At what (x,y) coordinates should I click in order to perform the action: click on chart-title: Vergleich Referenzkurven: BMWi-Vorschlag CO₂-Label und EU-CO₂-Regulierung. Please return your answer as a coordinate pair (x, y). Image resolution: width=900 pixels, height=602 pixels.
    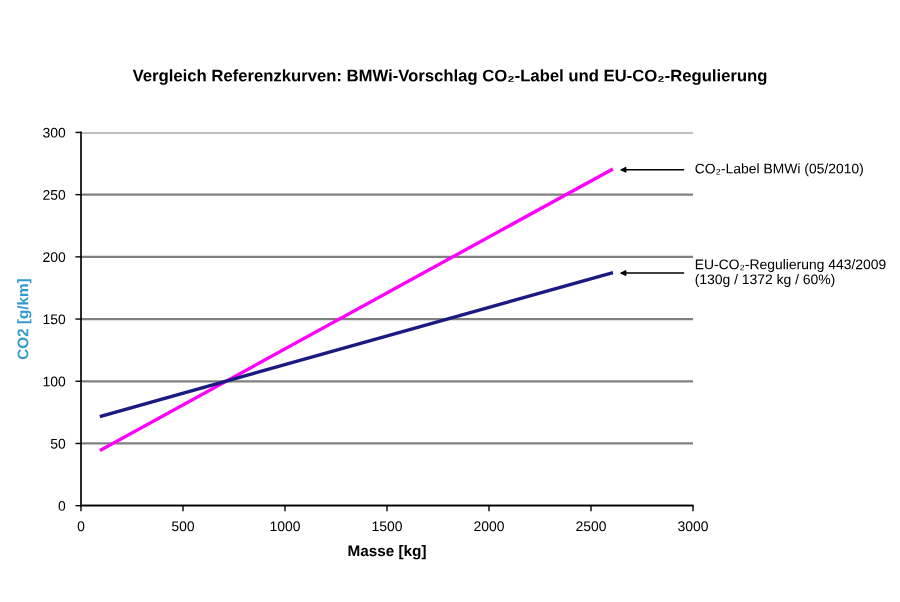
    Looking at the image, I should click on (449, 77).